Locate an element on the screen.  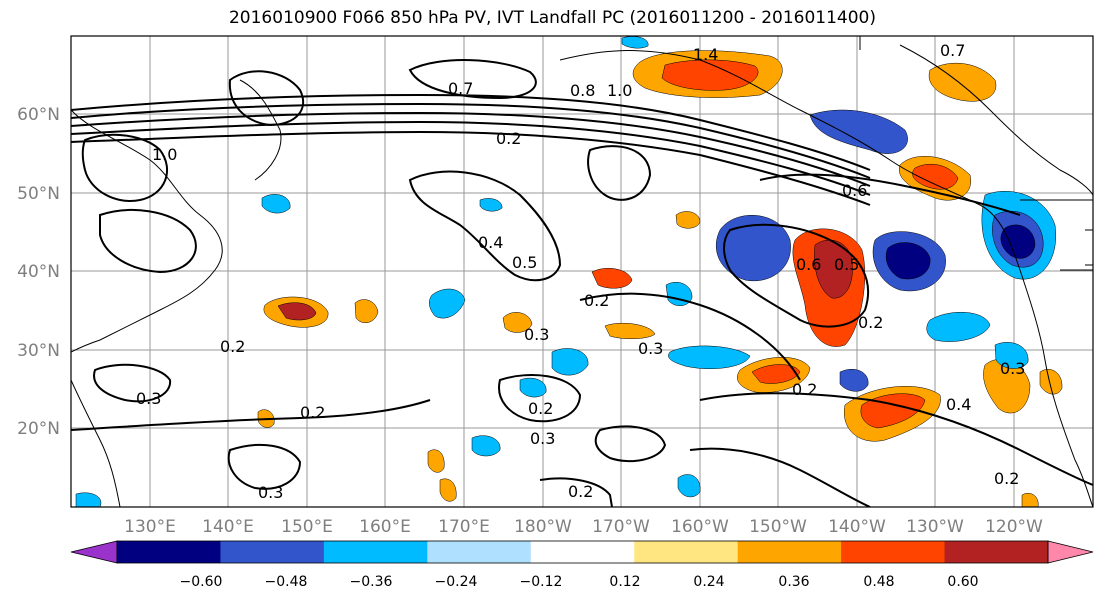
colorbar-tick-label: −0.24 is located at coordinates (456, 582).